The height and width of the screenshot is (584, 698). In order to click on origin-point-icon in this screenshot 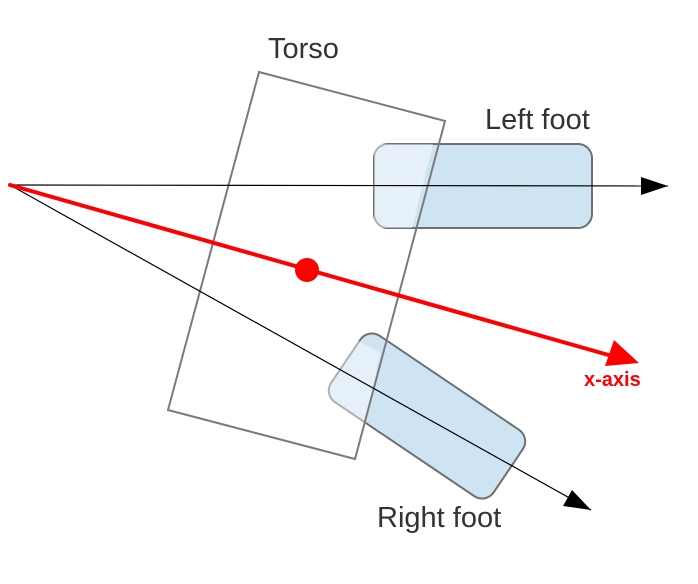, I will do `click(10, 185)`.